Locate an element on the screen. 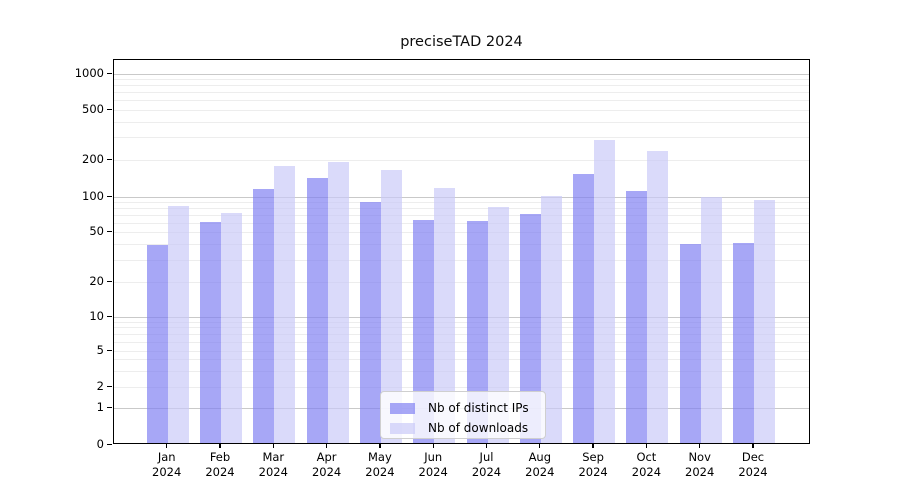 The image size is (900, 500). legend-label: Nb of distinct IPs is located at coordinates (478, 408).